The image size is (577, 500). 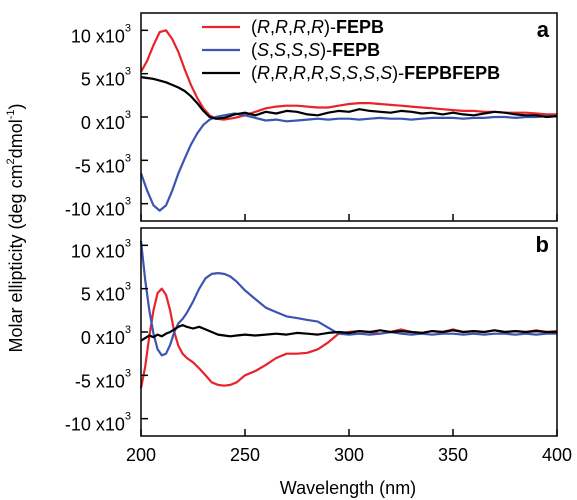 What do you see at coordinates (245, 455) in the screenshot?
I see `x-tick-label: 250` at bounding box center [245, 455].